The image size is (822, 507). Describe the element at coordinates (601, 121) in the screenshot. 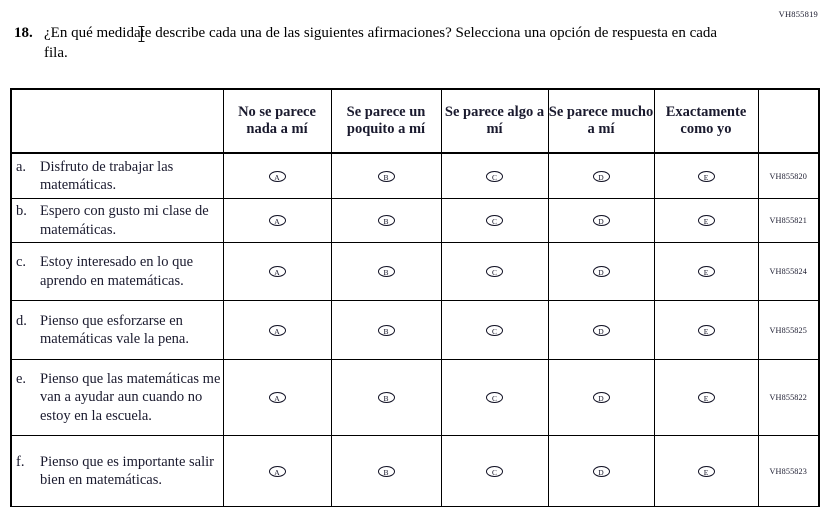

I see `column-header-option-4: Se parece mucho a mí` at that location.